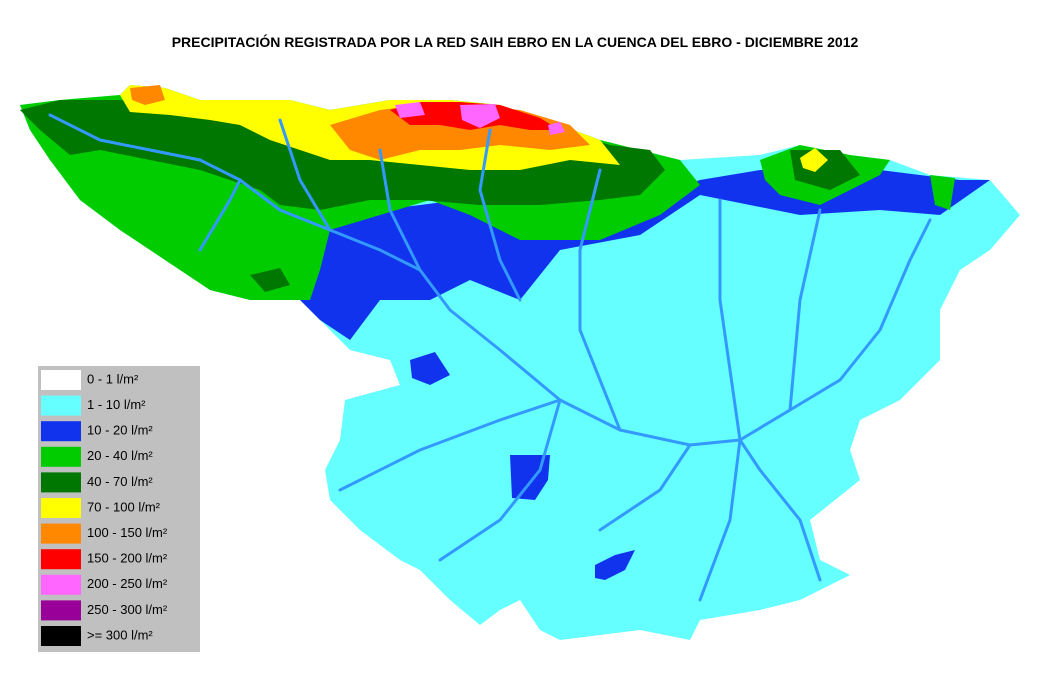 The image size is (1037, 695). I want to click on legend-label: >= 300 l/m², so click(120, 634).